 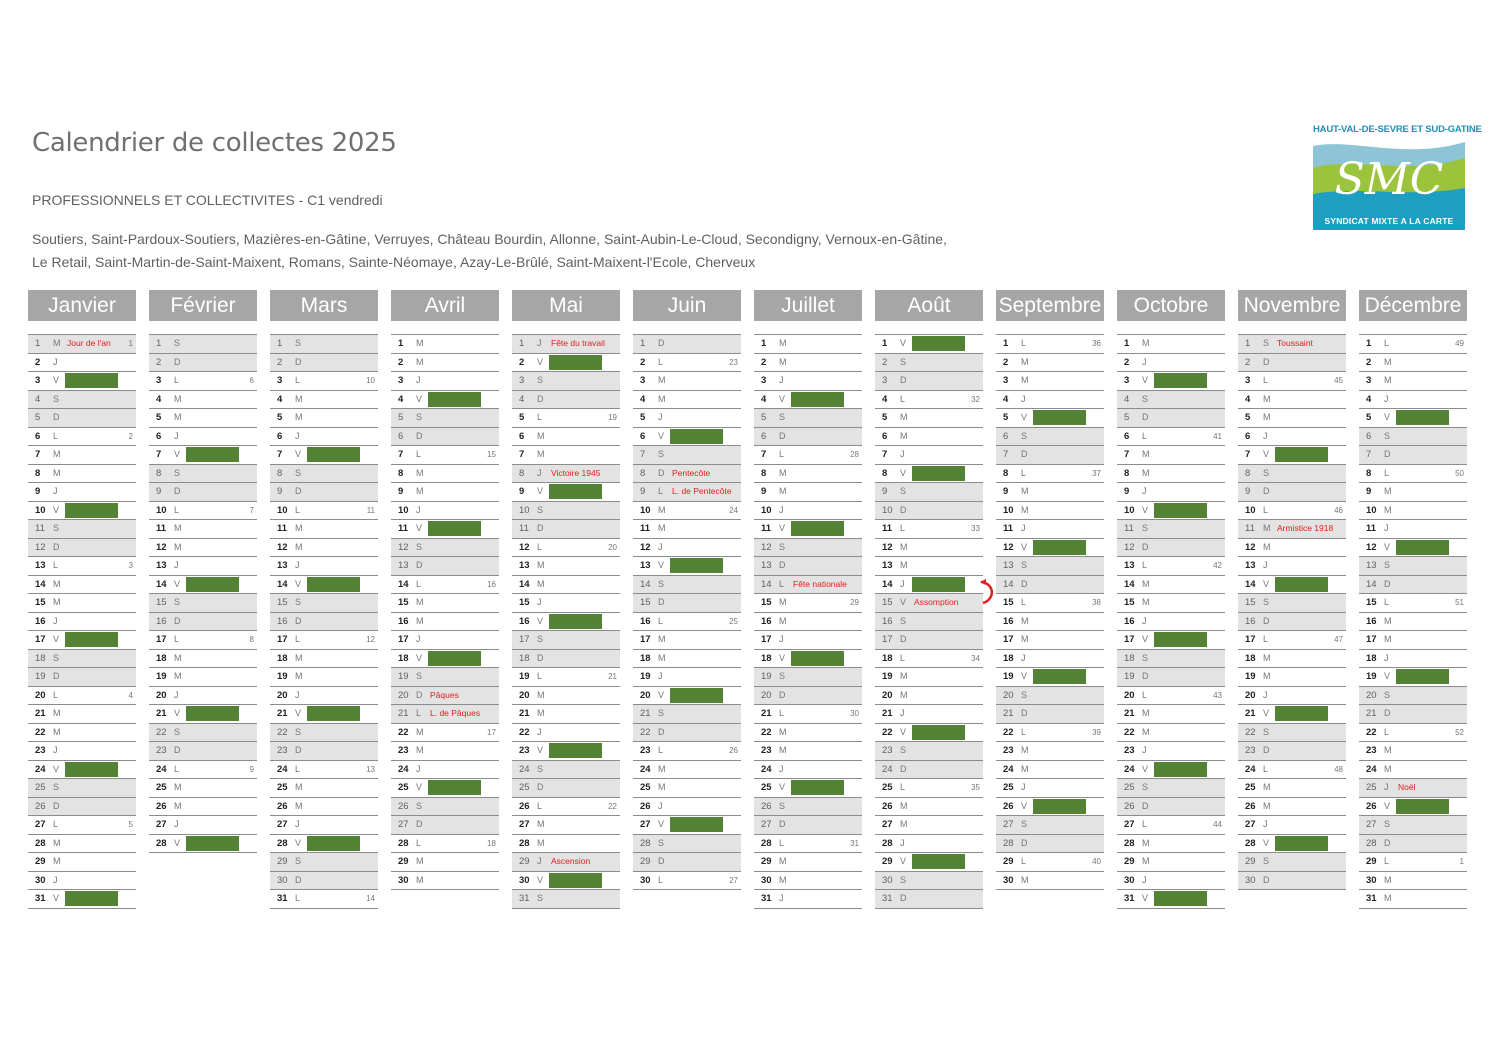 I want to click on day-number: 4, so click(x=38, y=399).